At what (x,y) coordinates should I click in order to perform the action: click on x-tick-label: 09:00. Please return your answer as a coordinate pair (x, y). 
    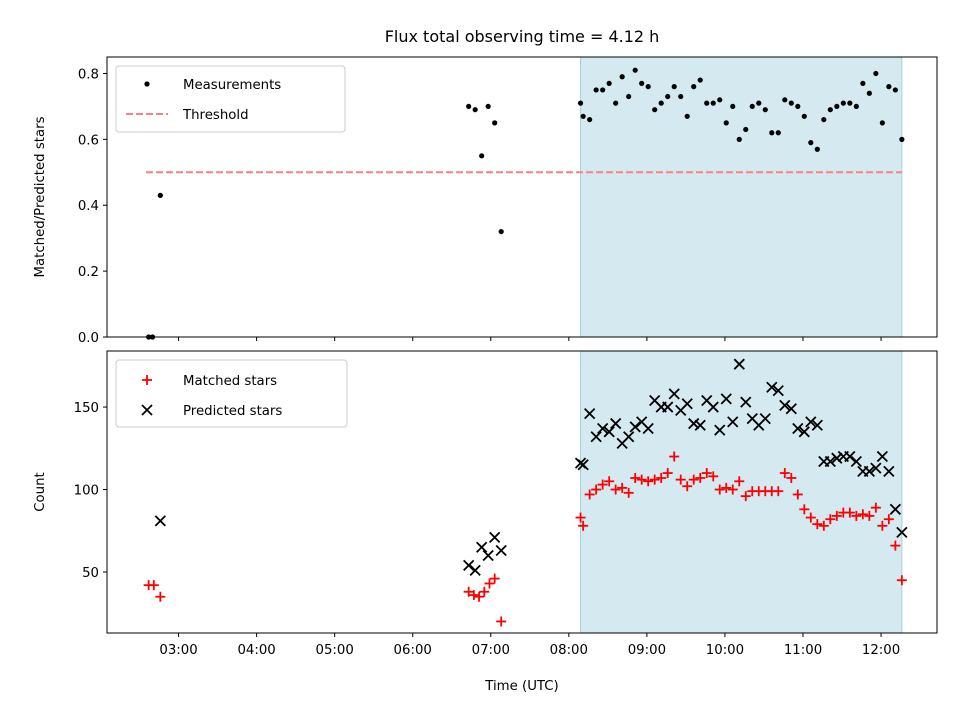
    Looking at the image, I should click on (647, 650).